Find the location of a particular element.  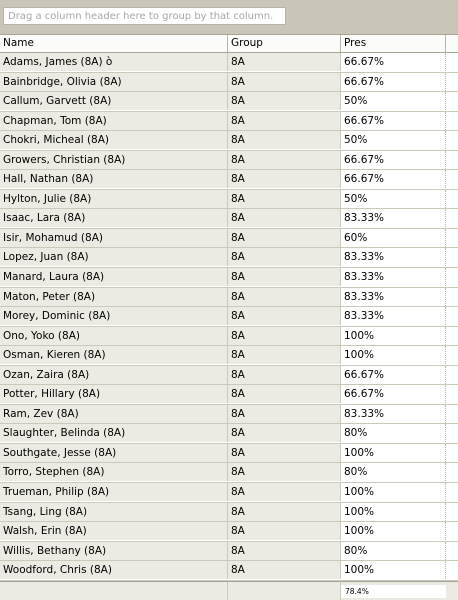

cell-name: Isir, Mohamud (8A) is located at coordinates (114, 237).